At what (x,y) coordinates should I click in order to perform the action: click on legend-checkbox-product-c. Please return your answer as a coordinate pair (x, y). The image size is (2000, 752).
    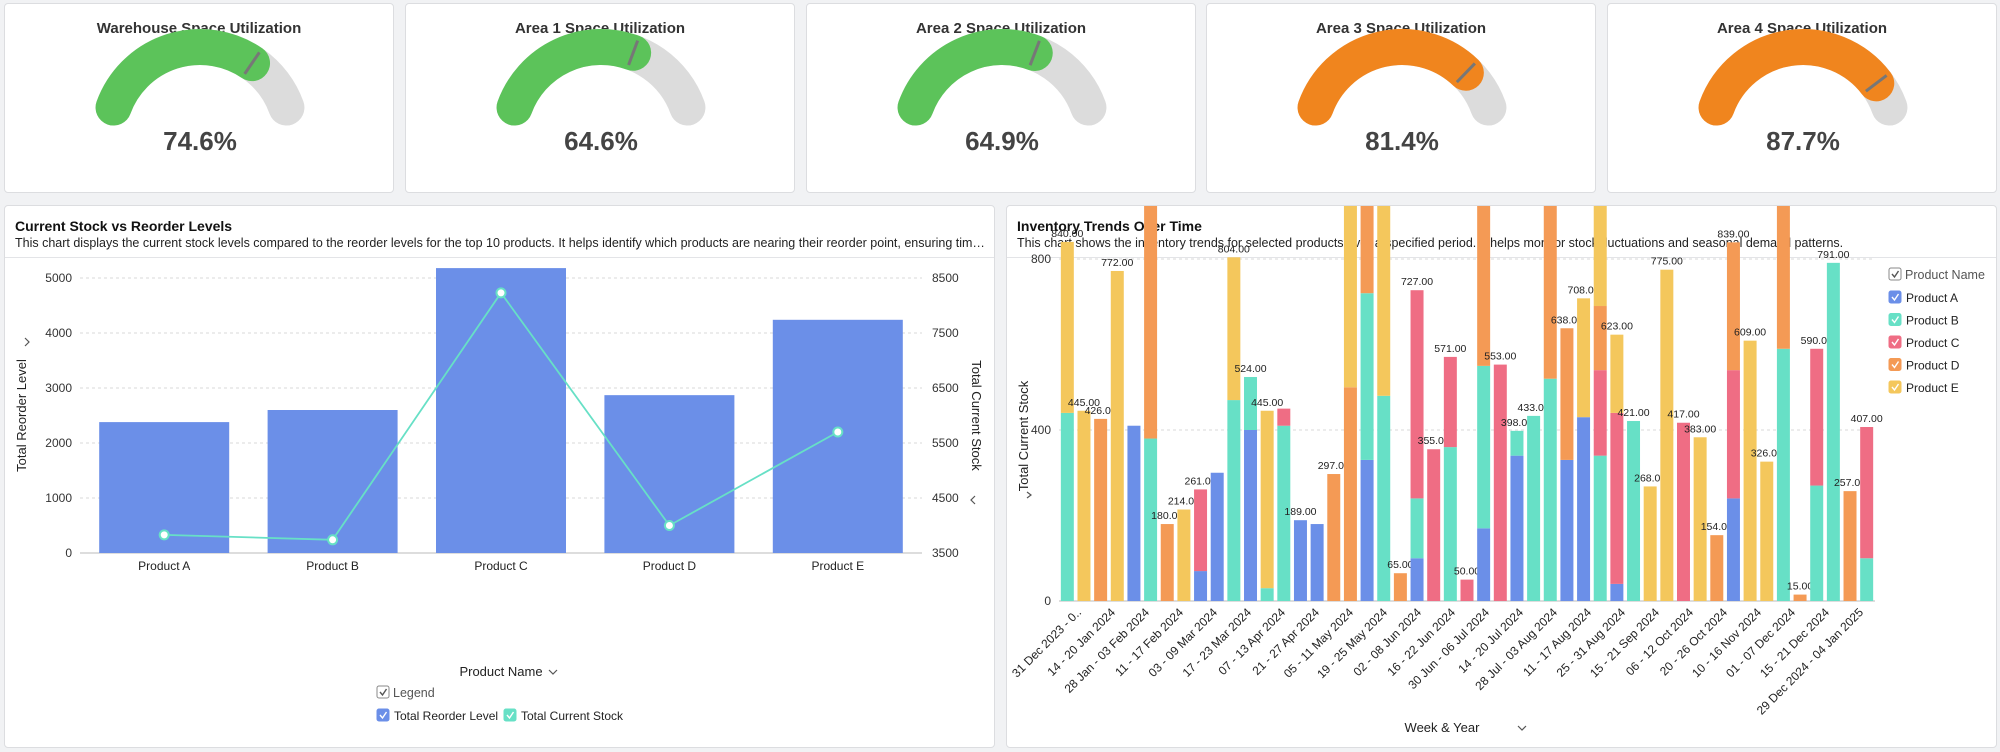
    Looking at the image, I should click on (1895, 342).